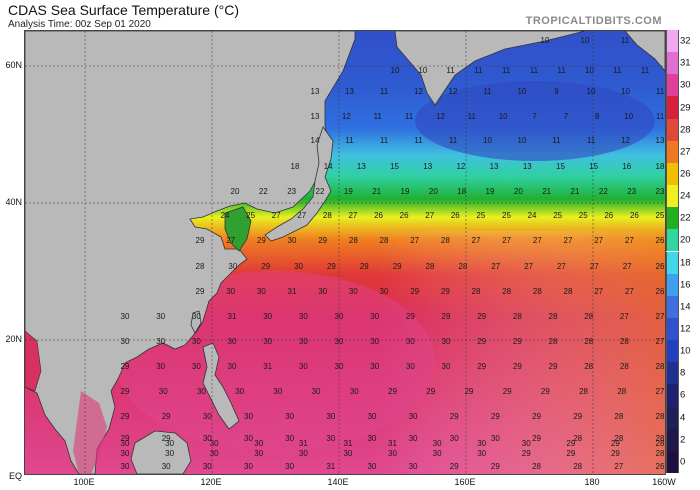 The image size is (700, 490). I want to click on lat-label-40n: 40N, so click(13, 202).